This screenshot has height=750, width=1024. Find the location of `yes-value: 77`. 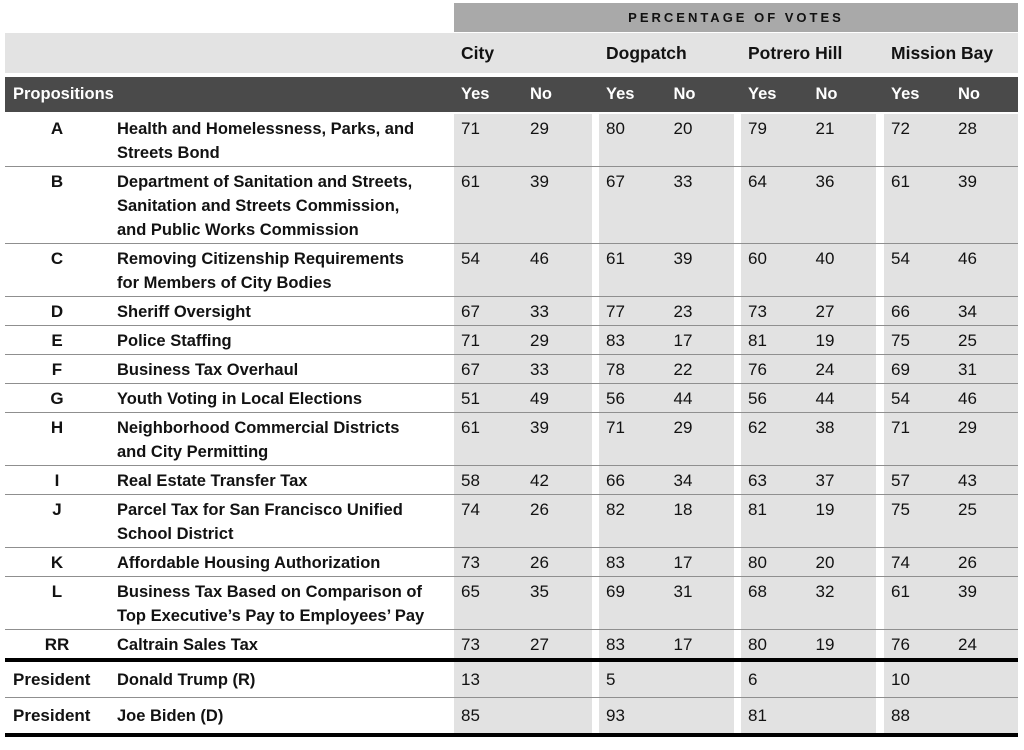

yes-value: 77 is located at coordinates (615, 311).